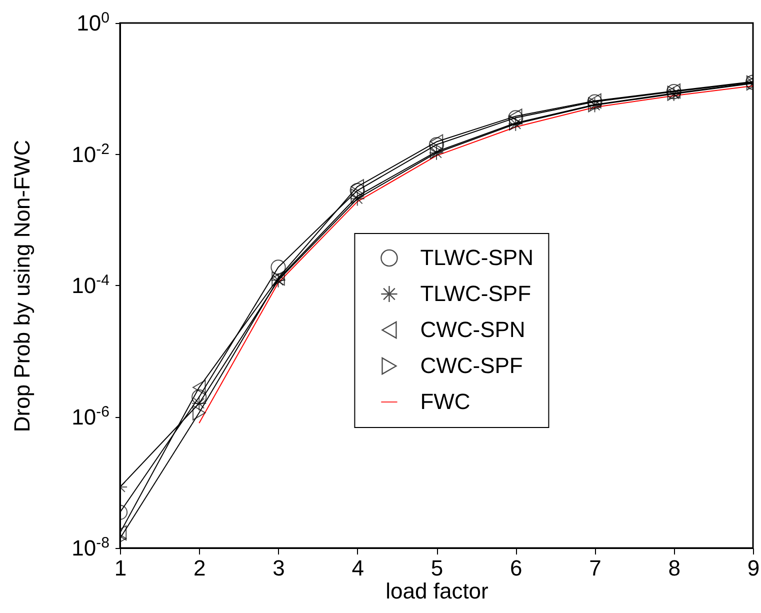 Image resolution: width=761 pixels, height=613 pixels. Describe the element at coordinates (200, 568) in the screenshot. I see `x-tick-label: 2` at that location.